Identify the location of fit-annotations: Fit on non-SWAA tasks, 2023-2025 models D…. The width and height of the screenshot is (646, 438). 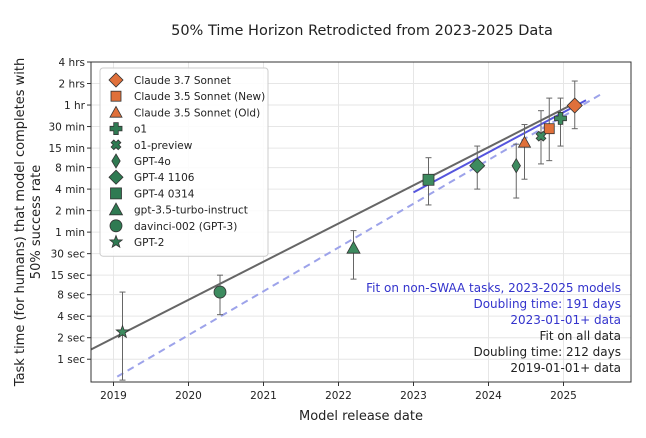
(493, 328).